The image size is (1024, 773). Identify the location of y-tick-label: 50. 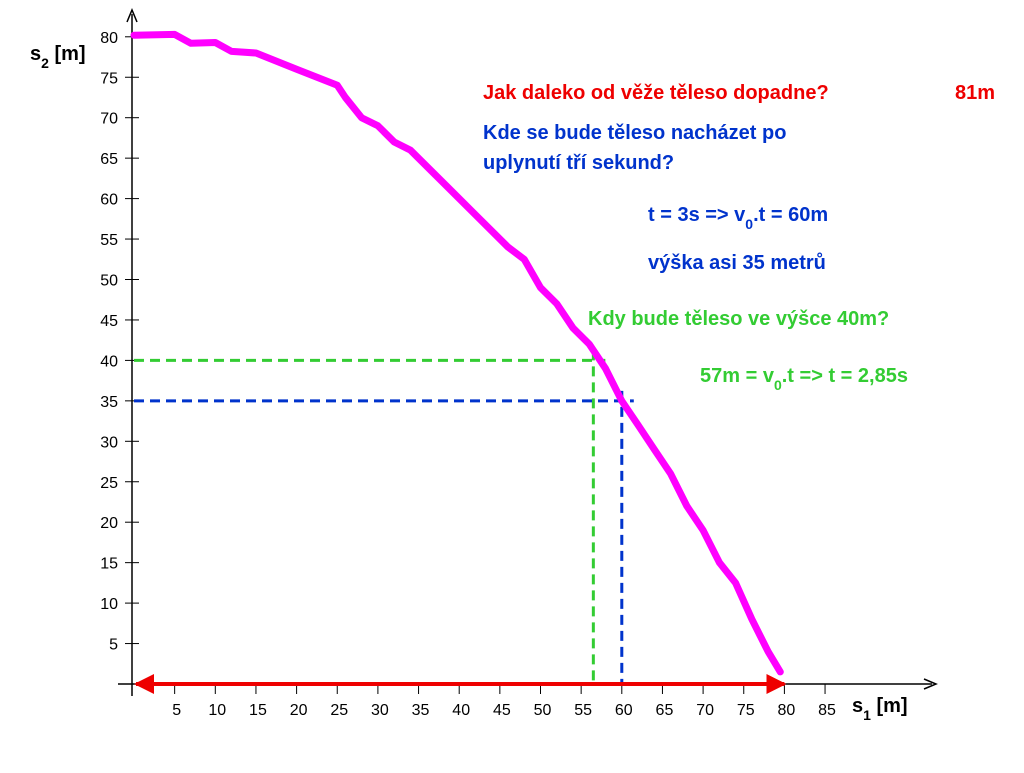
(109, 281).